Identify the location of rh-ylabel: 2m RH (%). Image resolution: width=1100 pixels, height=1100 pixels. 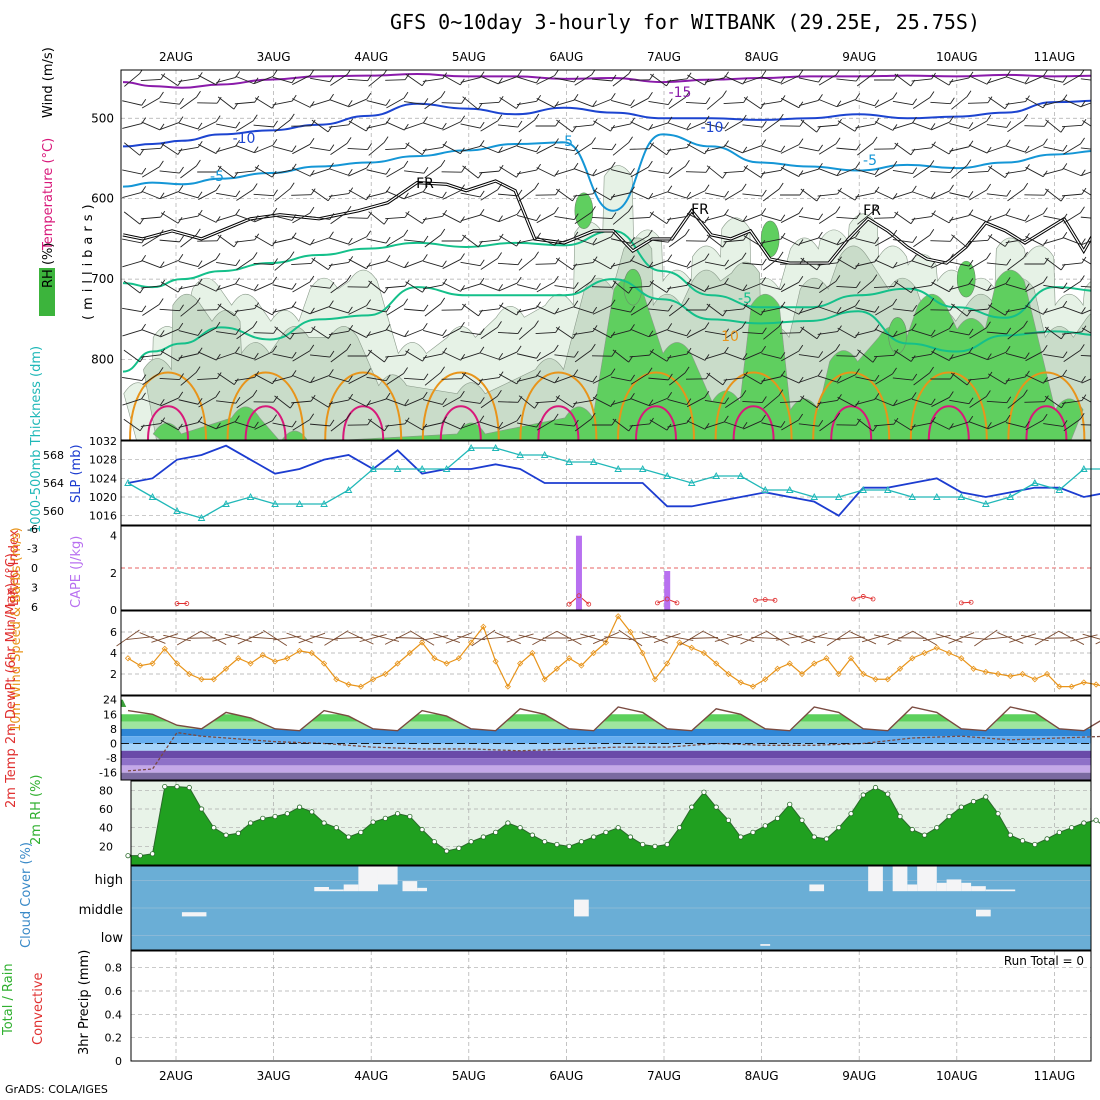
(36, 809).